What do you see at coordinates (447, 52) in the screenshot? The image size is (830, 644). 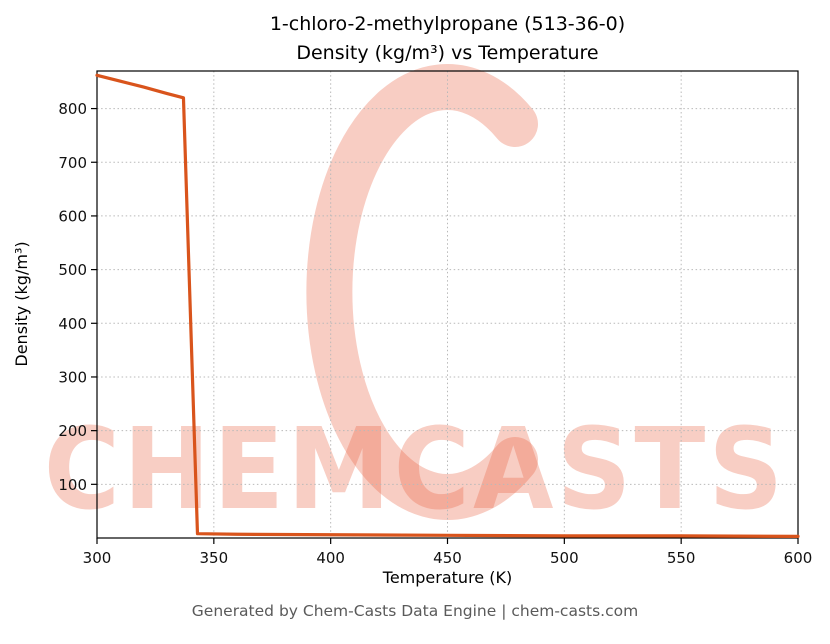 I see `chart-title-line2: Density (kg/m³) vs Temperature` at bounding box center [447, 52].